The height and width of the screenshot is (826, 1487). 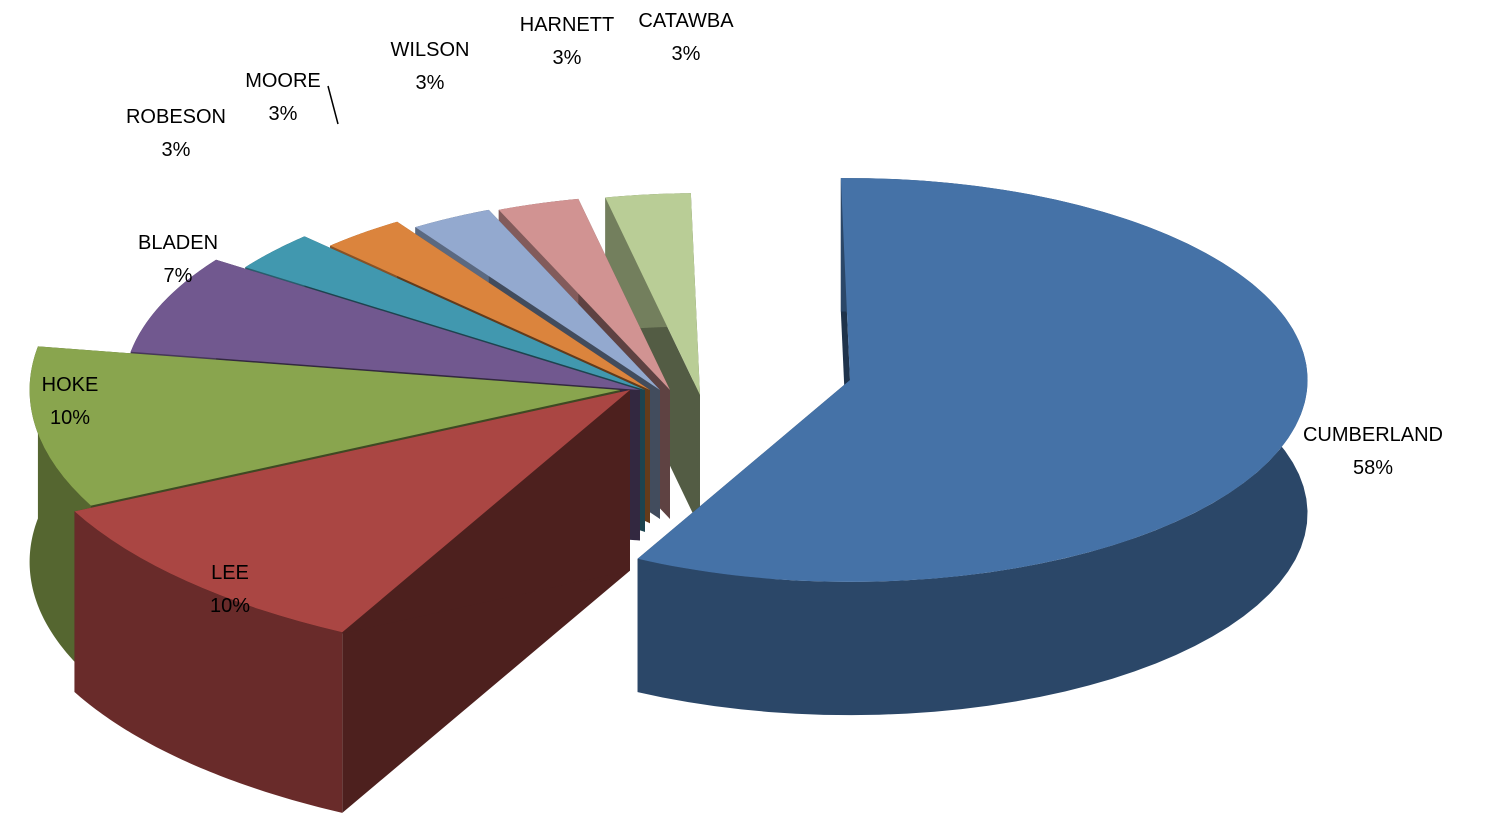 I want to click on slice-top-catawba, so click(x=652, y=294).